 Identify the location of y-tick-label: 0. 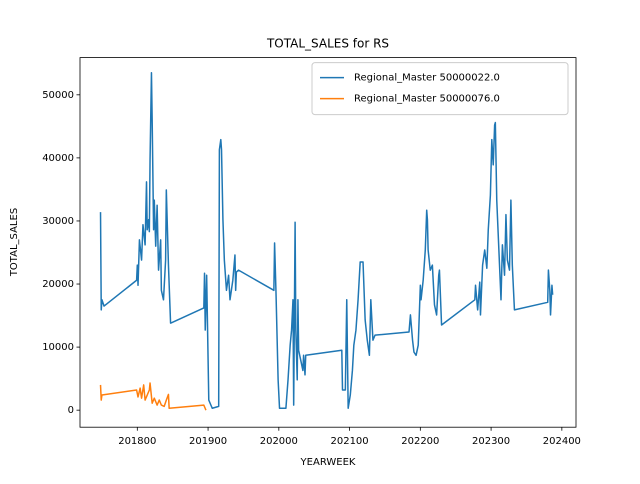
(71, 410).